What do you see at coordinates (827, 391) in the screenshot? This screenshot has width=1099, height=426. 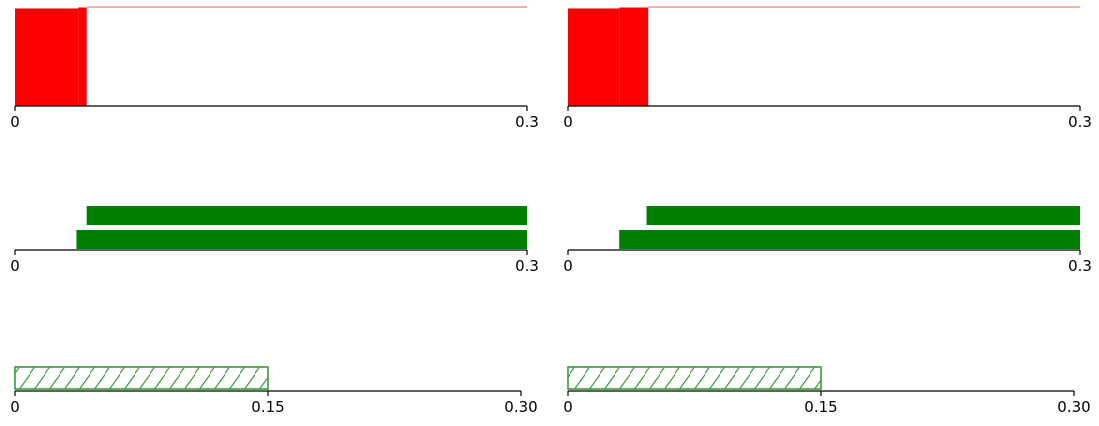 I see `panel-hatched-right: 0 0.15 0.30` at bounding box center [827, 391].